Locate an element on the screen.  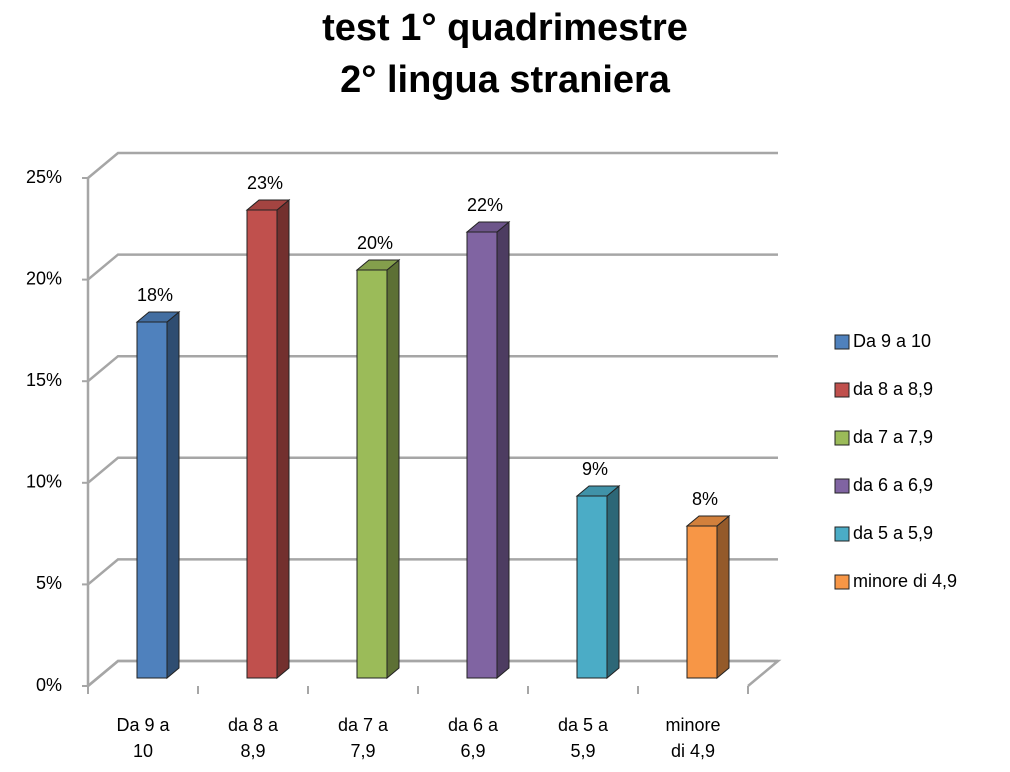
value-label: 8% is located at coordinates (705, 499).